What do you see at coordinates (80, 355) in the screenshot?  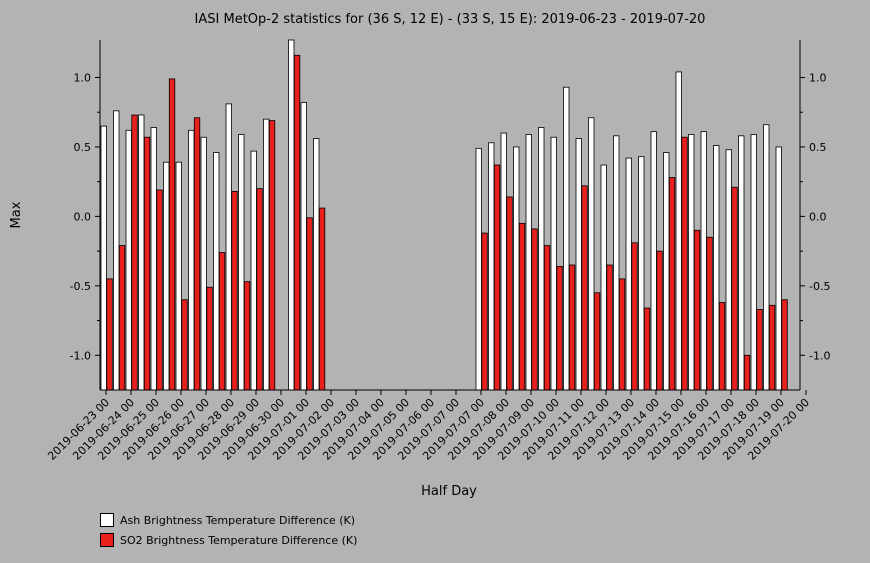 I see `y-tick-label-left: -1.0` at bounding box center [80, 355].